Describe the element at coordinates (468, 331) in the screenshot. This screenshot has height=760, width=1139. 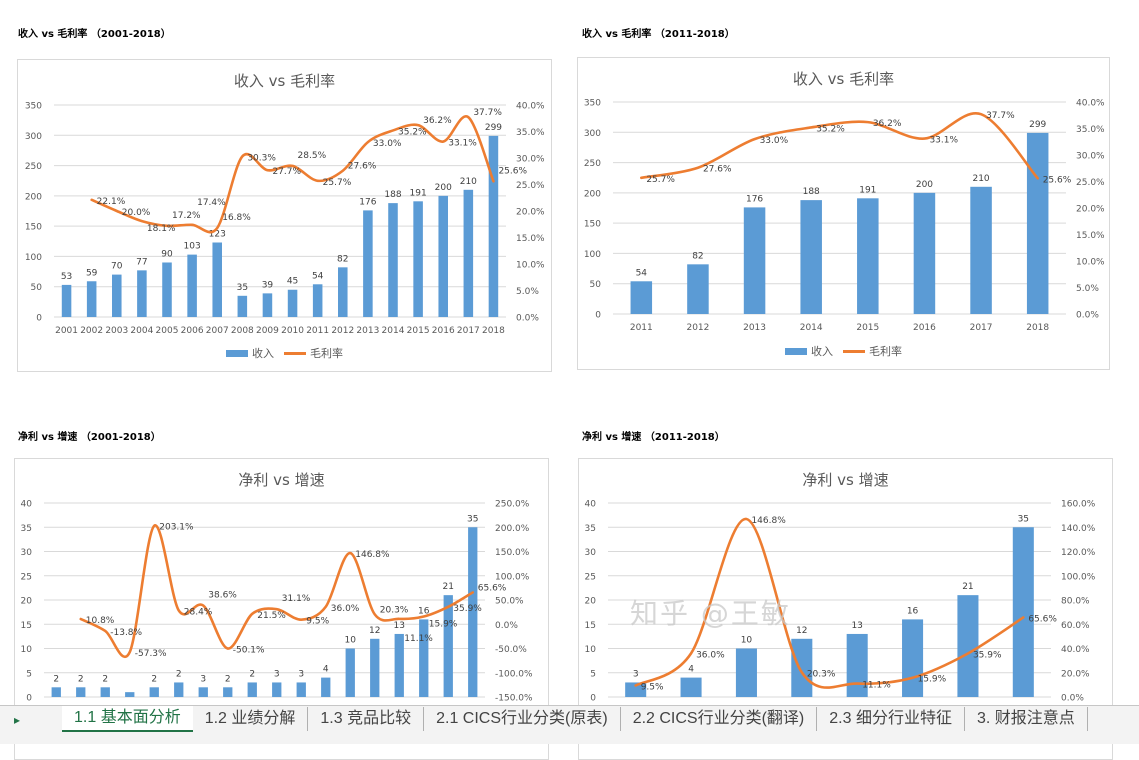
I see `x-tick-label: 2017` at that location.